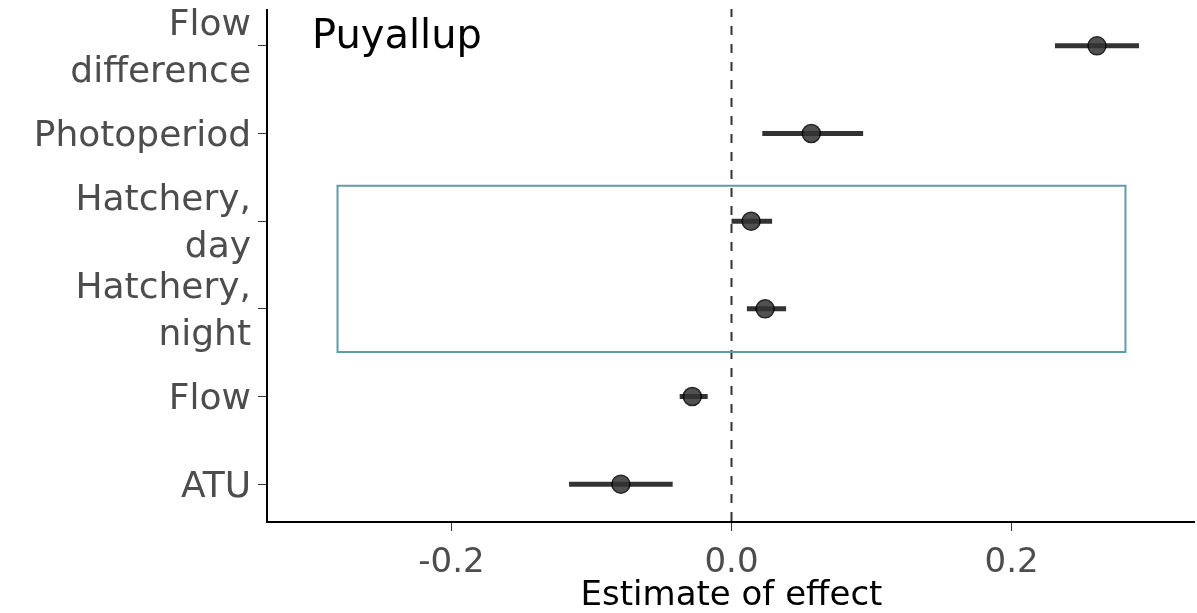 This screenshot has width=1197, height=613. What do you see at coordinates (216, 484) in the screenshot?
I see `y-tick-label: ATU` at bounding box center [216, 484].